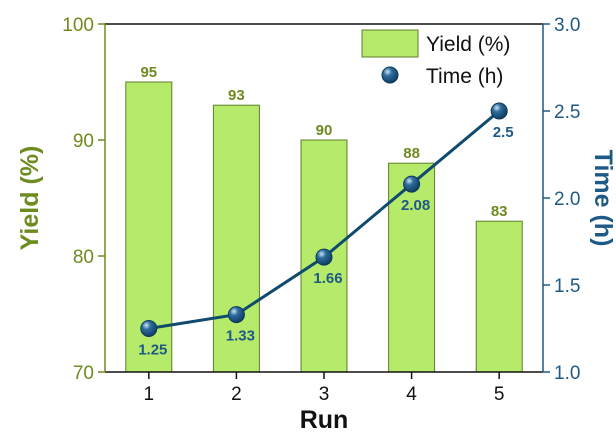 The height and width of the screenshot is (436, 616). Describe the element at coordinates (390, 43) in the screenshot. I see `legend-yield-swatch` at that location.